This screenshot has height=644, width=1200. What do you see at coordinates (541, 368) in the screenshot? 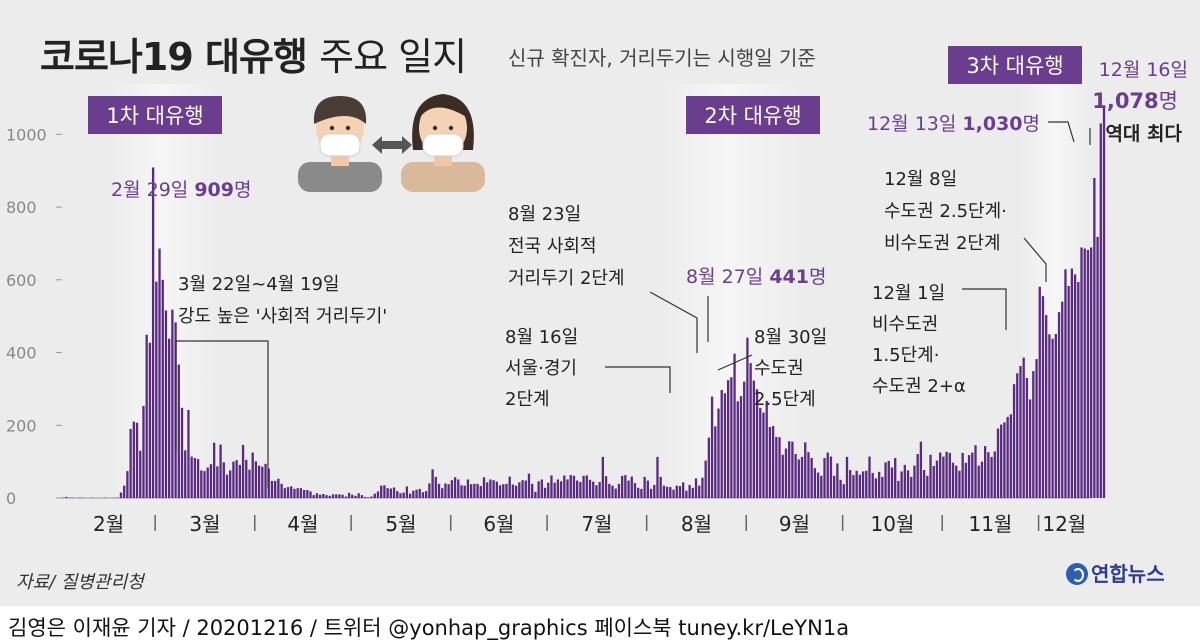
I see `annotation-aug16-line2: 서울·경기` at bounding box center [541, 368].